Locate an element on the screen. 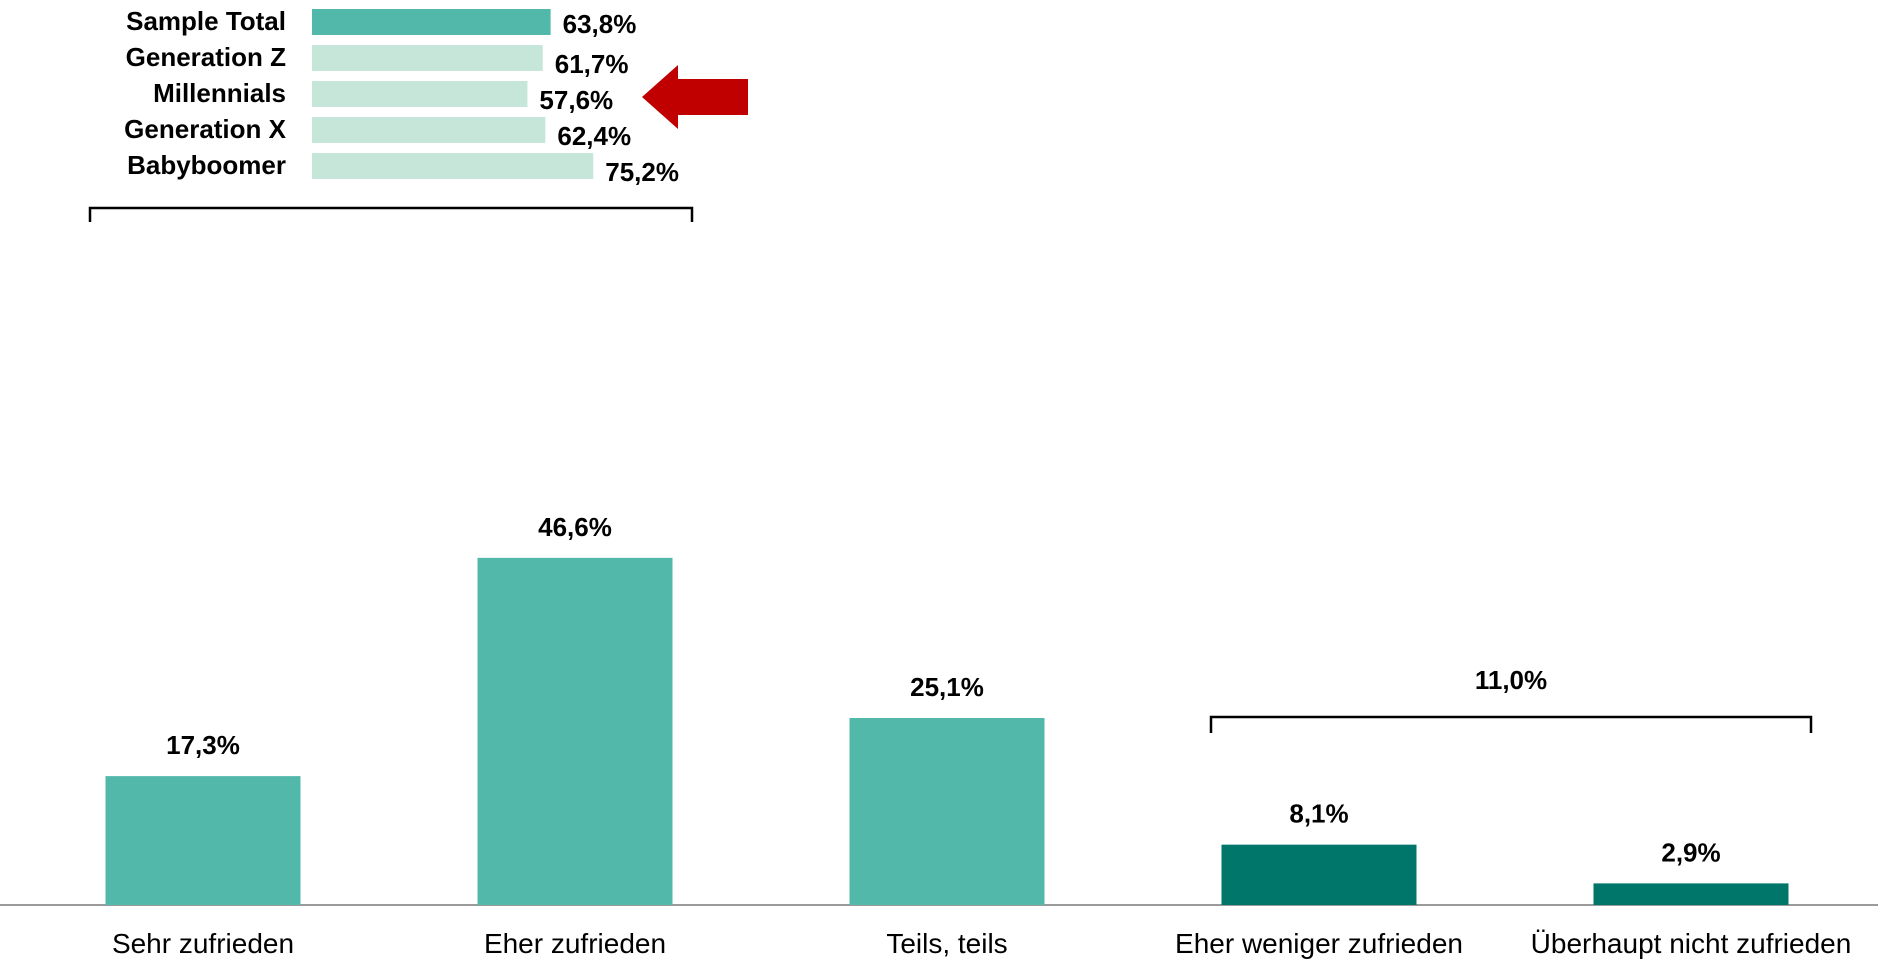 This screenshot has width=1878, height=959. inset-category-generation-x: Generation X is located at coordinates (205, 129).